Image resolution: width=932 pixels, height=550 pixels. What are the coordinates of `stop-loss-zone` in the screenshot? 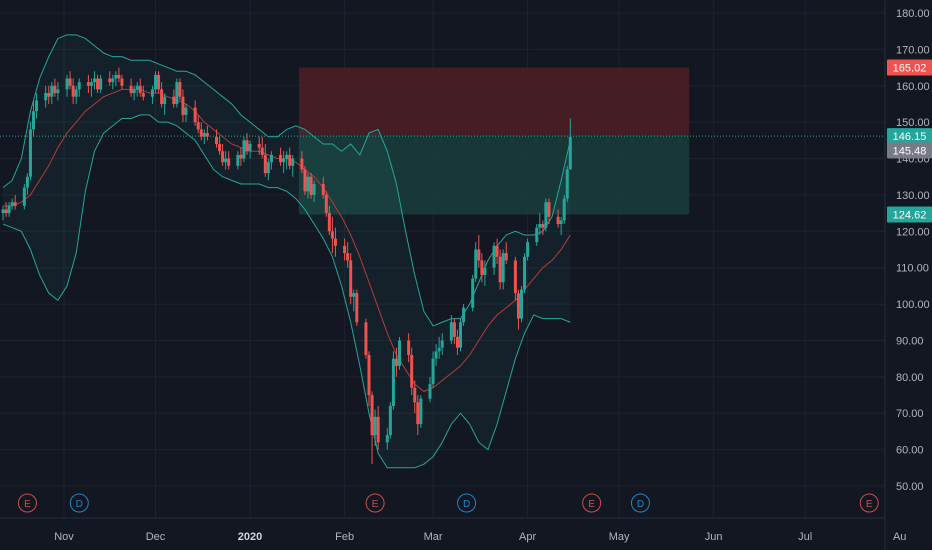 It's located at (494, 102).